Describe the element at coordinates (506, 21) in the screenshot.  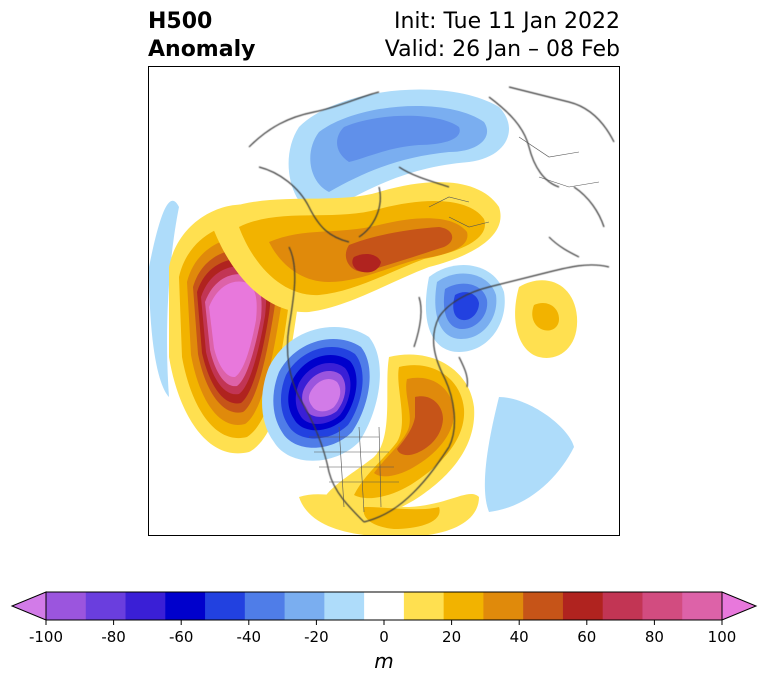
I see `init-date: Init: Tue 11 Jan 2022` at that location.